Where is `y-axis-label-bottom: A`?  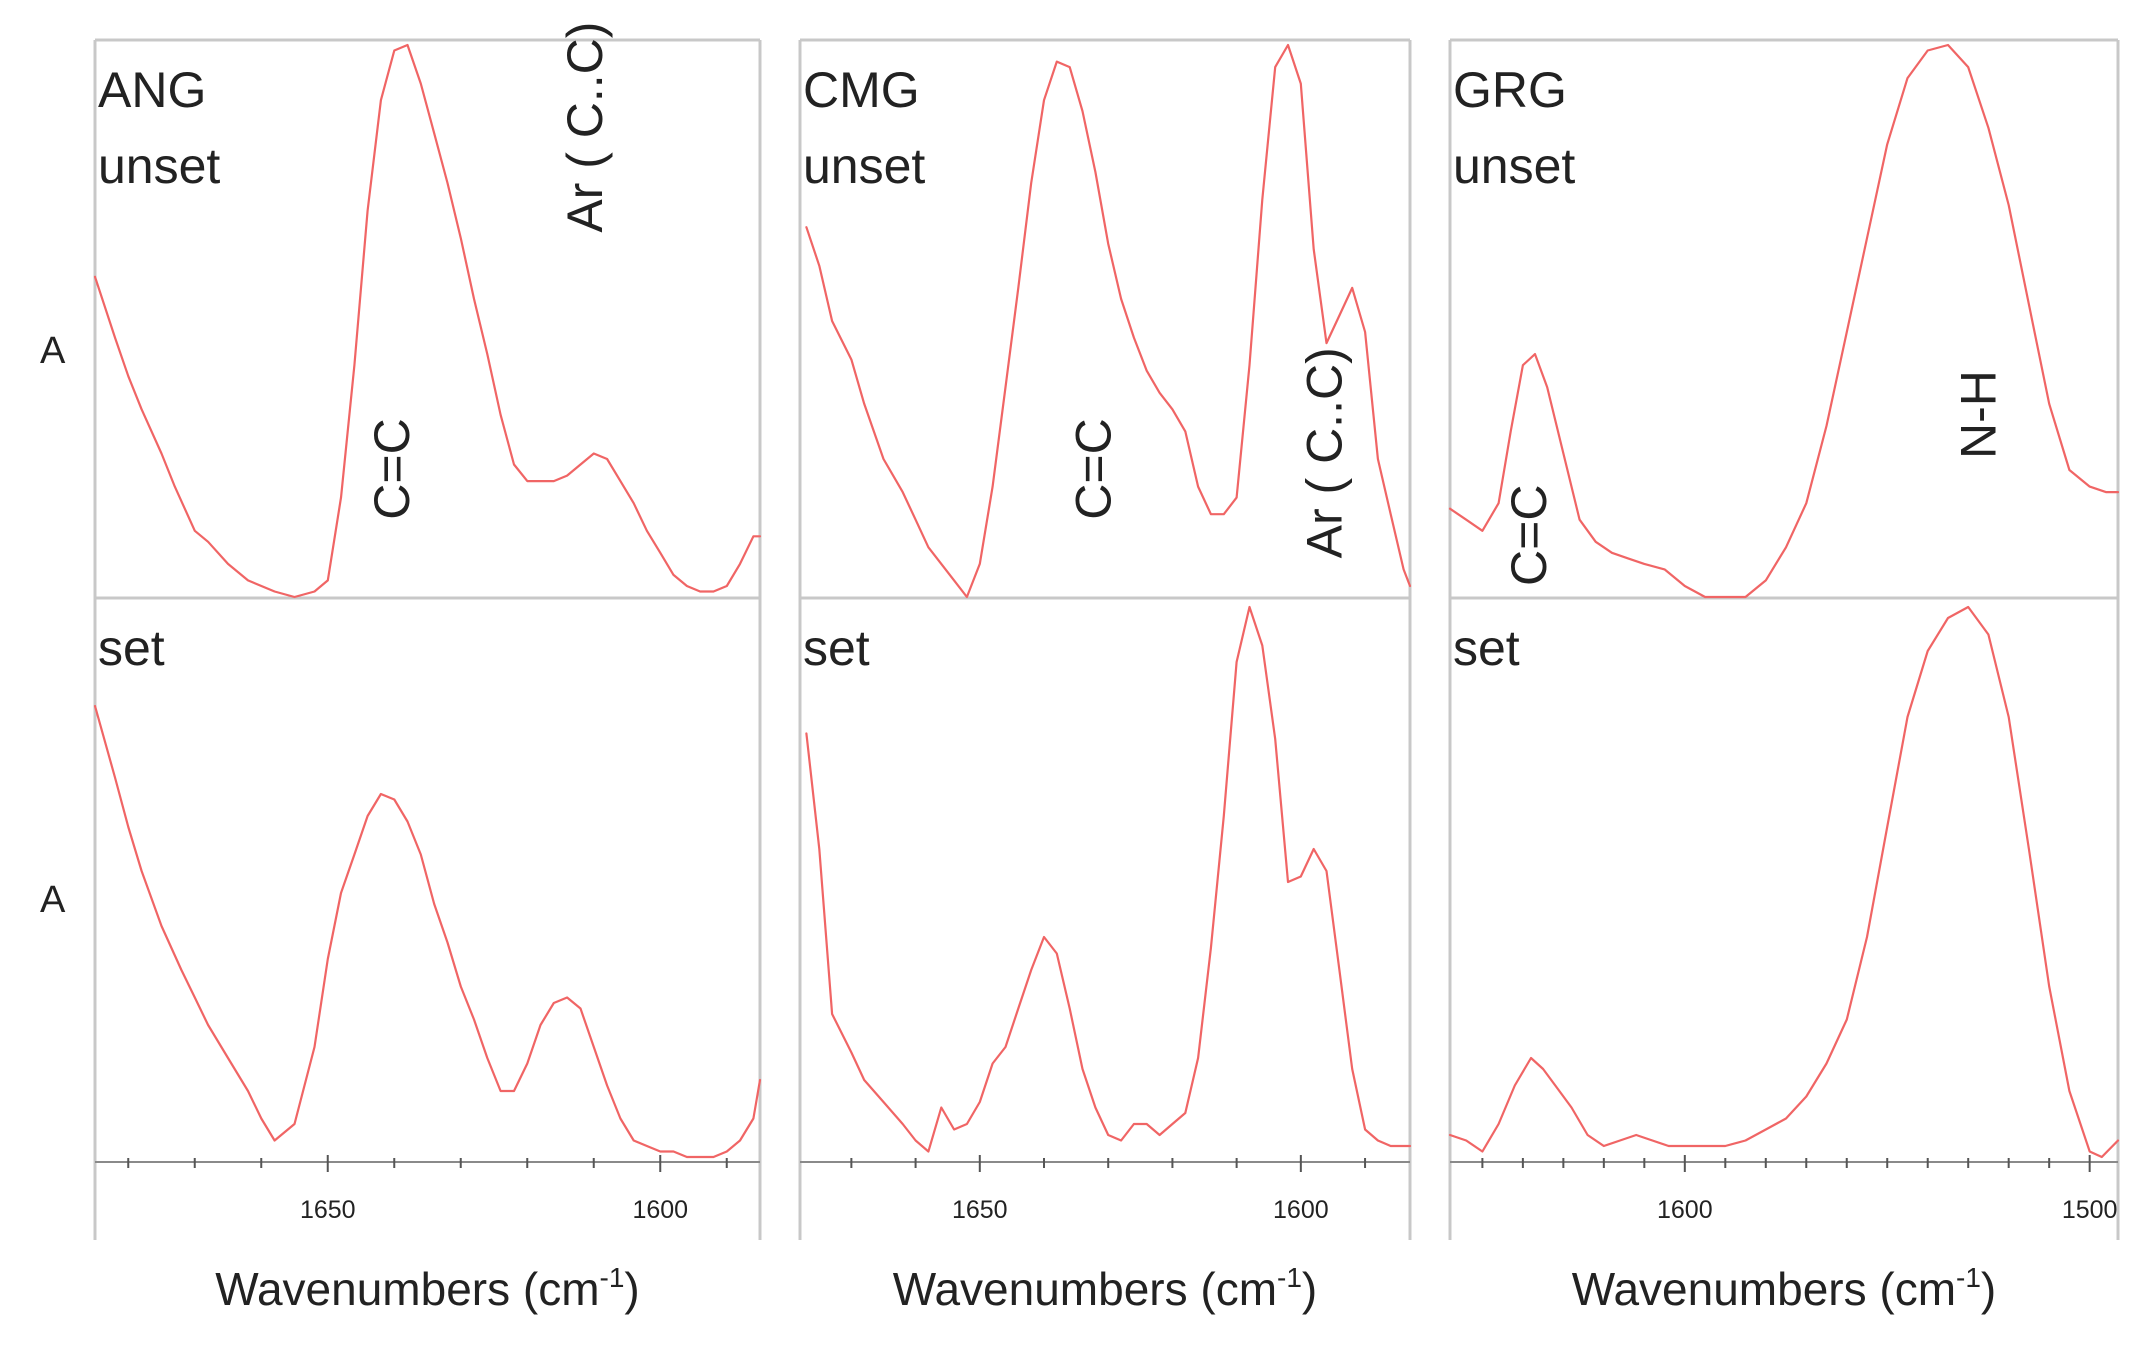 y-axis-label-bottom: A is located at coordinates (53, 900).